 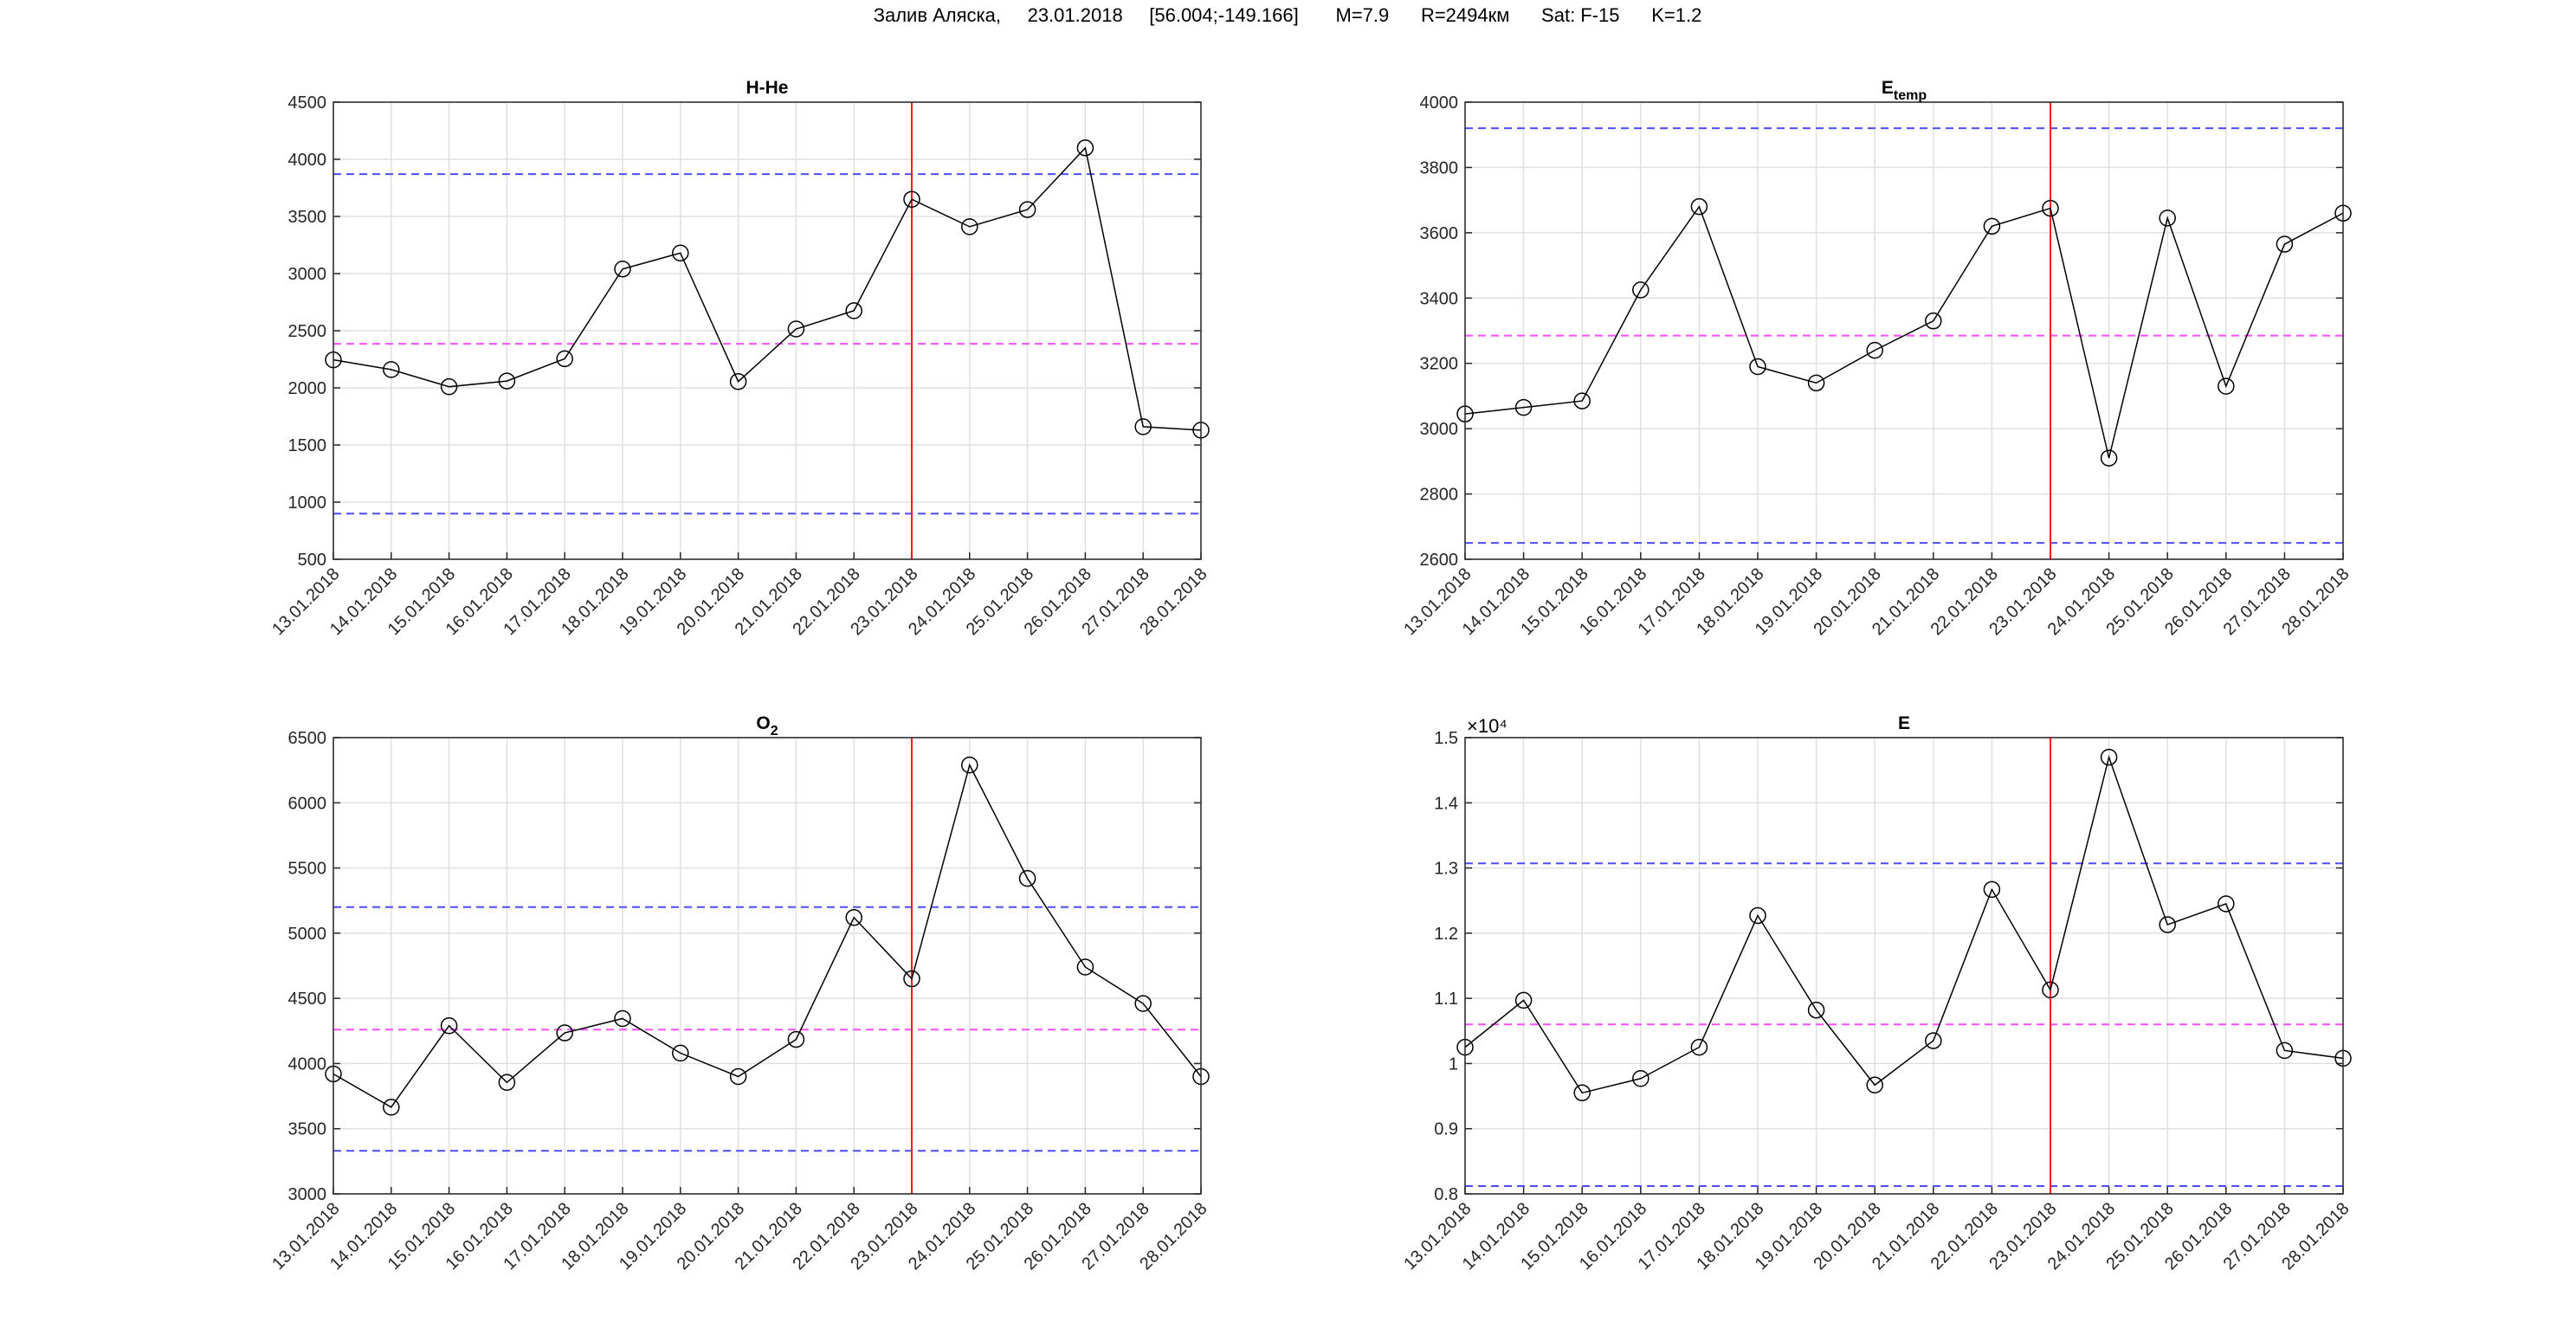 I want to click on subplot-title: O2, so click(x=767, y=726).